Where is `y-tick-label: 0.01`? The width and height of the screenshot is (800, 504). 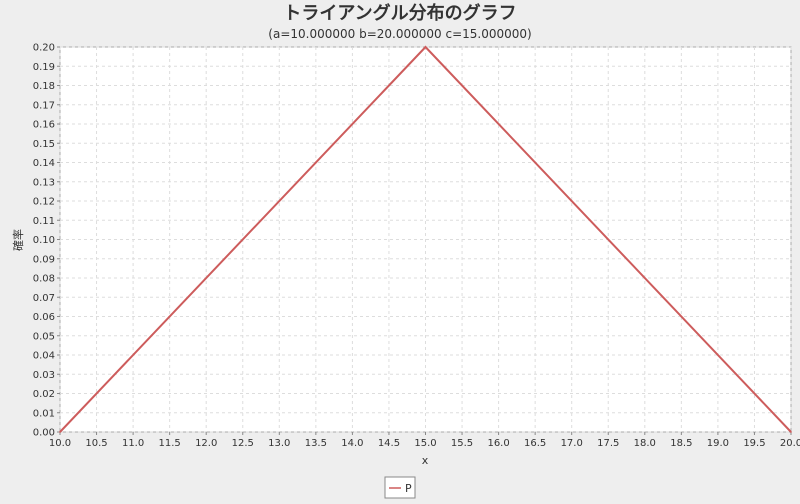 y-tick-label: 0.01 is located at coordinates (44, 413).